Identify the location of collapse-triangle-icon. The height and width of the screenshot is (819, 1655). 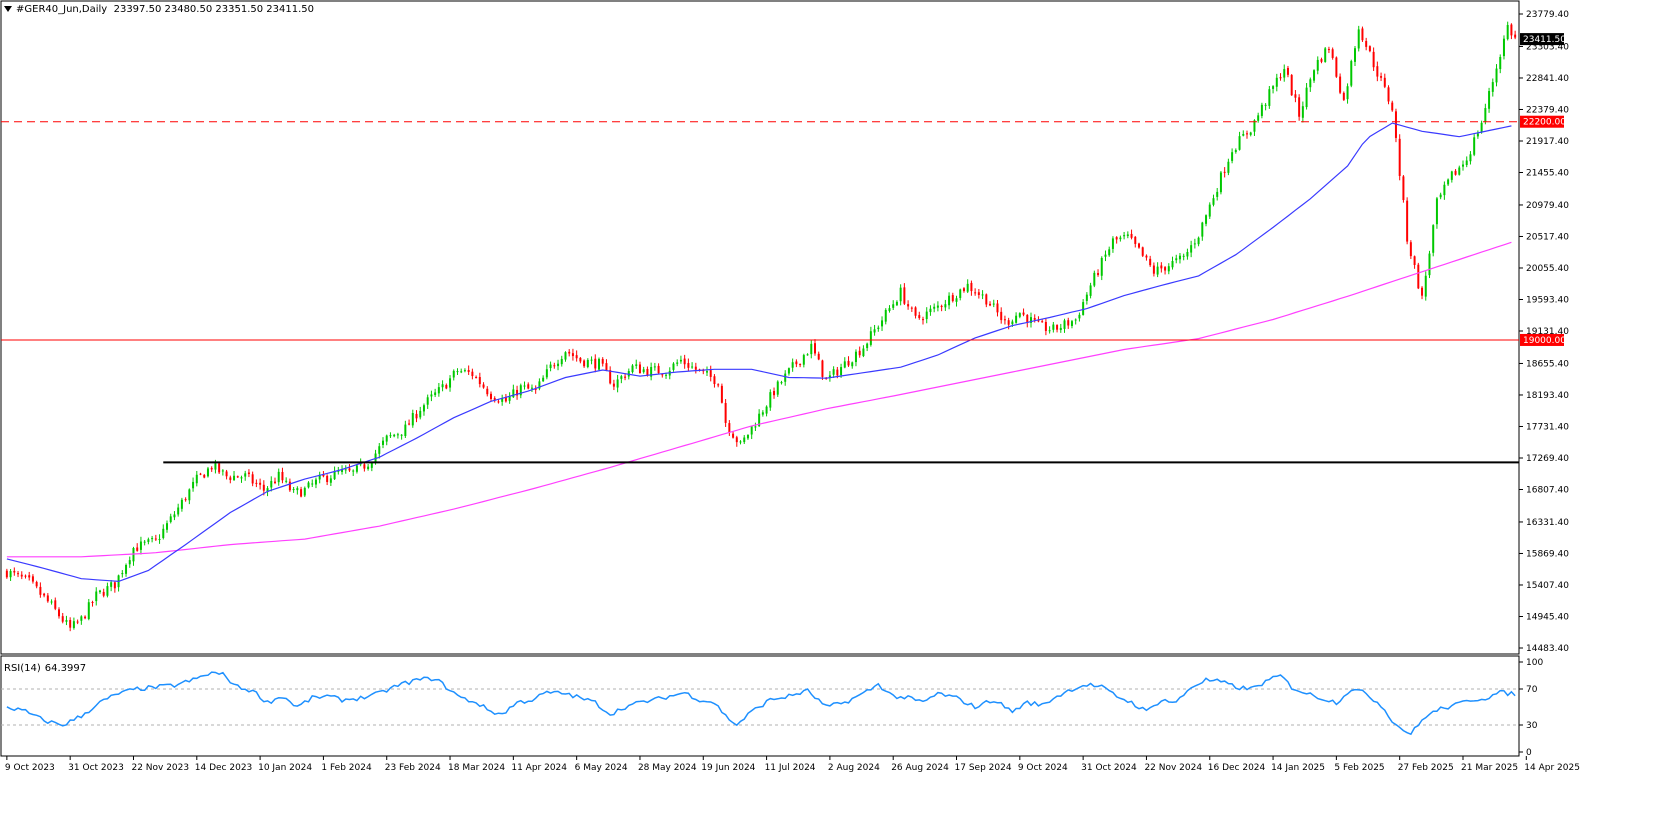
(8, 9).